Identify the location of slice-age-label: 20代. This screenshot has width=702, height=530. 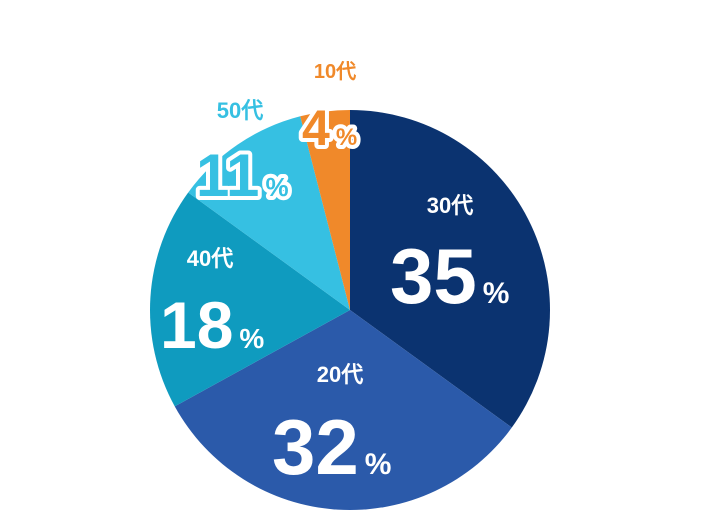
(340, 374).